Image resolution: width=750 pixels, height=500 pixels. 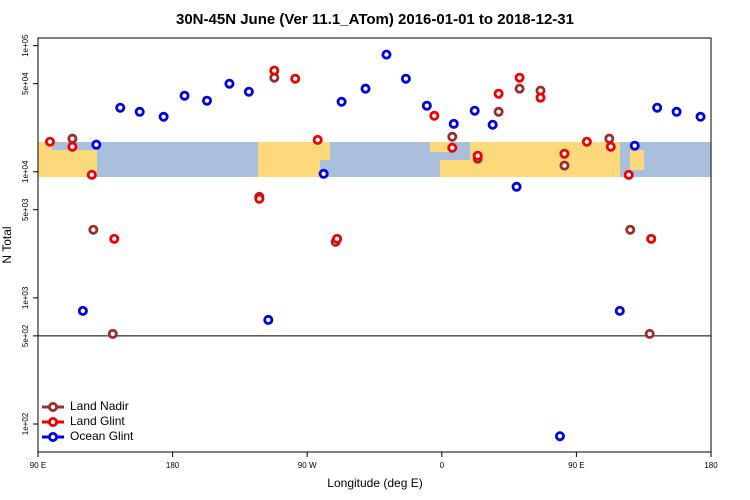 What do you see at coordinates (25, 297) in the screenshot?
I see `y-tick-label: 1e+03` at bounding box center [25, 297].